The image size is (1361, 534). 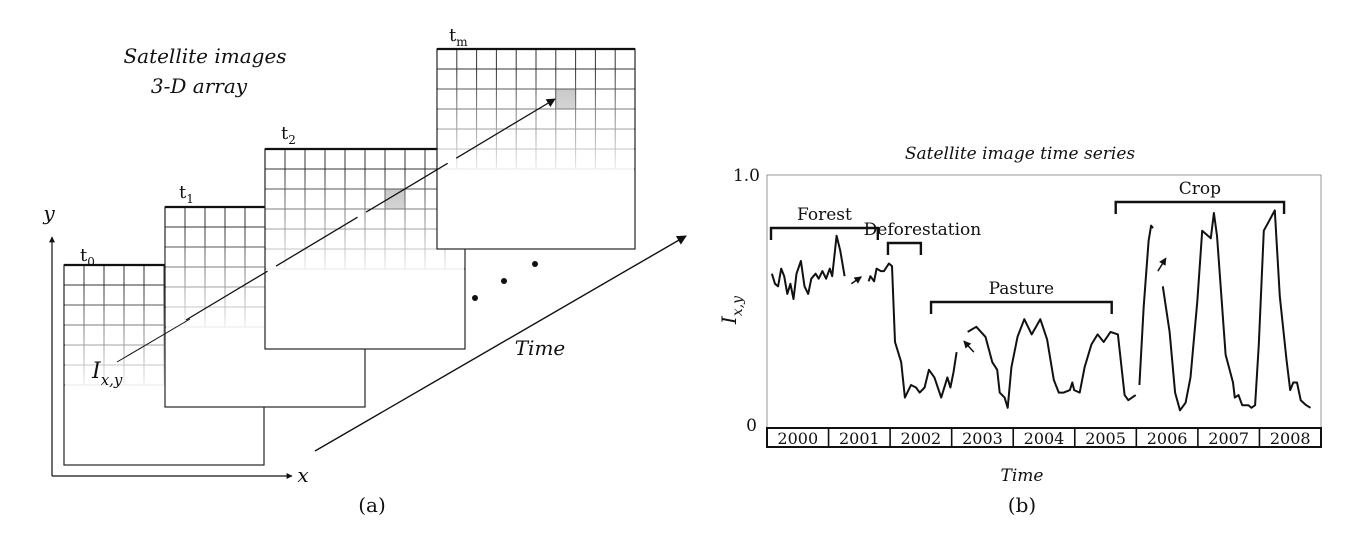 I want to click on pixel-time-arrow, so click(x=370, y=209).